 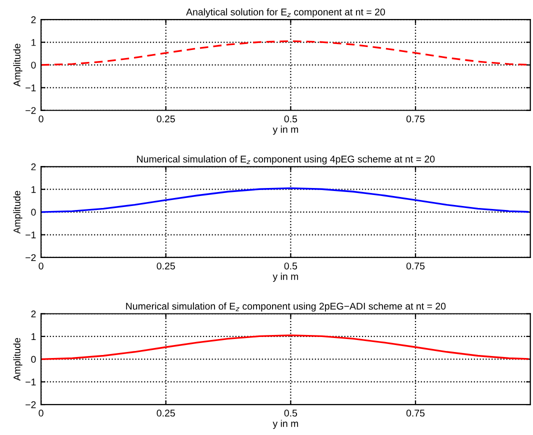 I want to click on chart-title: Numerical simulation of E$_{z}$ component using 2pEG−ADI scheme at nt = 20, so click(x=286, y=307).